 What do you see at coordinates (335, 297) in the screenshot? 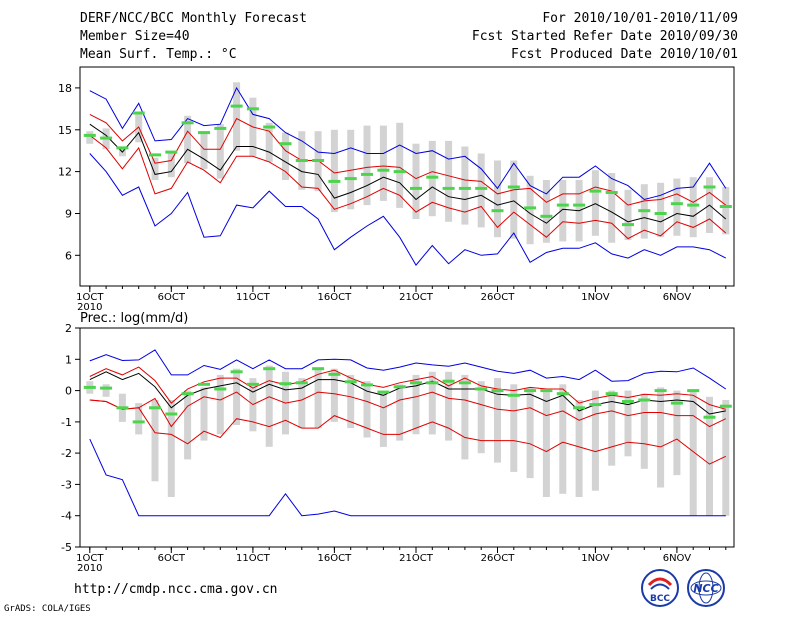
I see `panel1-x-tick-label: 16OCT` at bounding box center [335, 297].